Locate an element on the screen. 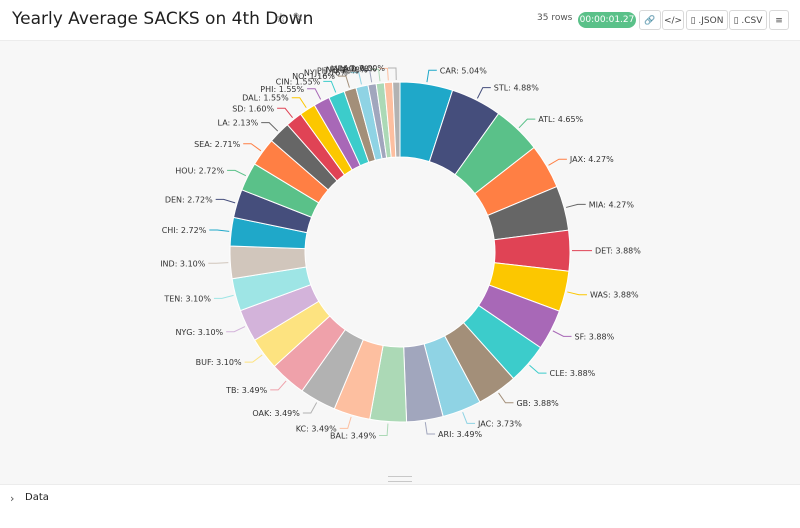 This screenshot has width=800, height=528. slice-label: KC: 3.49% is located at coordinates (316, 428).